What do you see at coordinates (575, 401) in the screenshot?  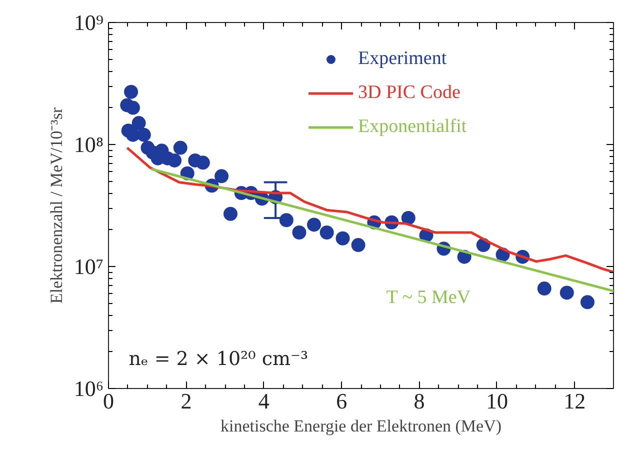 I see `x-tick-label: 12` at bounding box center [575, 401].